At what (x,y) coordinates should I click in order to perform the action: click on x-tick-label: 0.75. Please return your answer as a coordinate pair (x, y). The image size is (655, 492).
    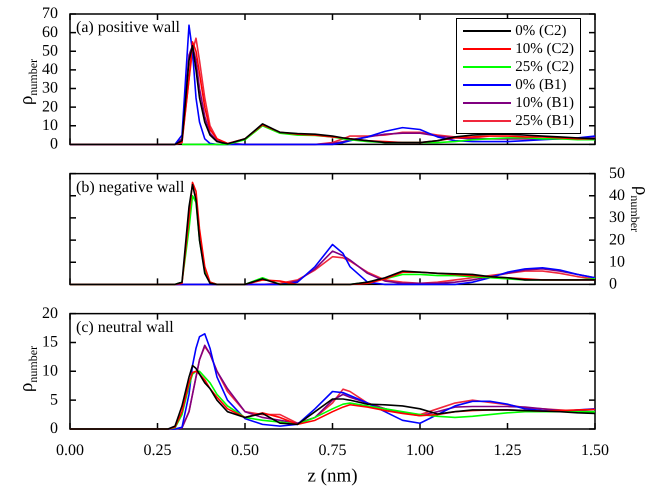
    Looking at the image, I should click on (332, 450).